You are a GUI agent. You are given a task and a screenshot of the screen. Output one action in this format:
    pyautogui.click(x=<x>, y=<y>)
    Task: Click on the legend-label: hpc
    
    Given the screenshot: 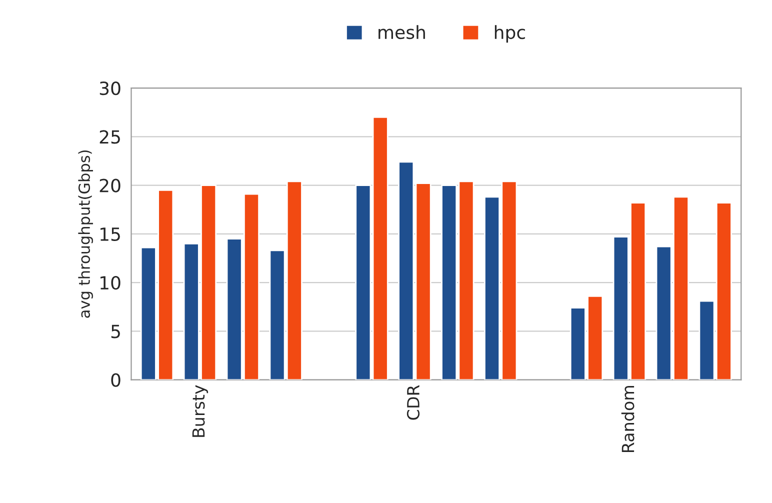 What is the action you would take?
    pyautogui.click(x=509, y=34)
    